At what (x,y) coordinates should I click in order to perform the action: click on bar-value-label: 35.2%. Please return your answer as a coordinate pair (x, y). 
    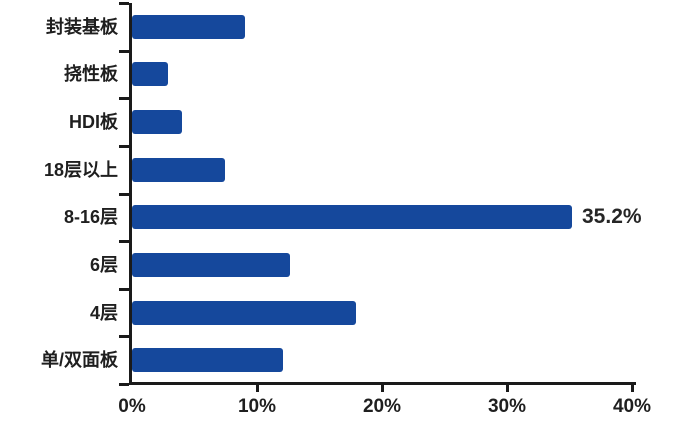
    Looking at the image, I should click on (612, 217).